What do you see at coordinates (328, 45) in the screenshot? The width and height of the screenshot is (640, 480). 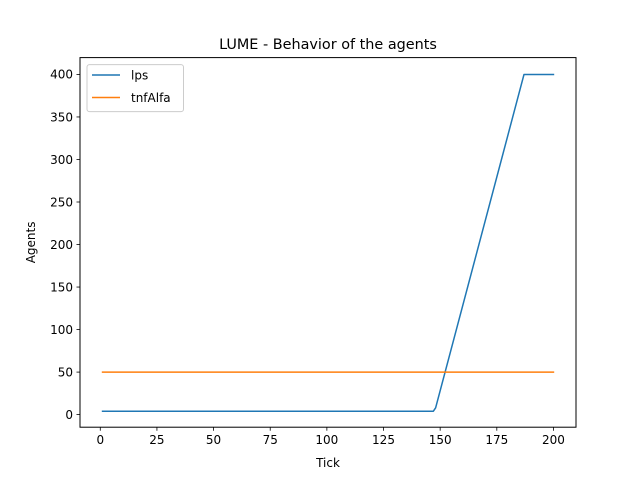 I see `chart-title: LUME - Behavior of the agents` at bounding box center [328, 45].